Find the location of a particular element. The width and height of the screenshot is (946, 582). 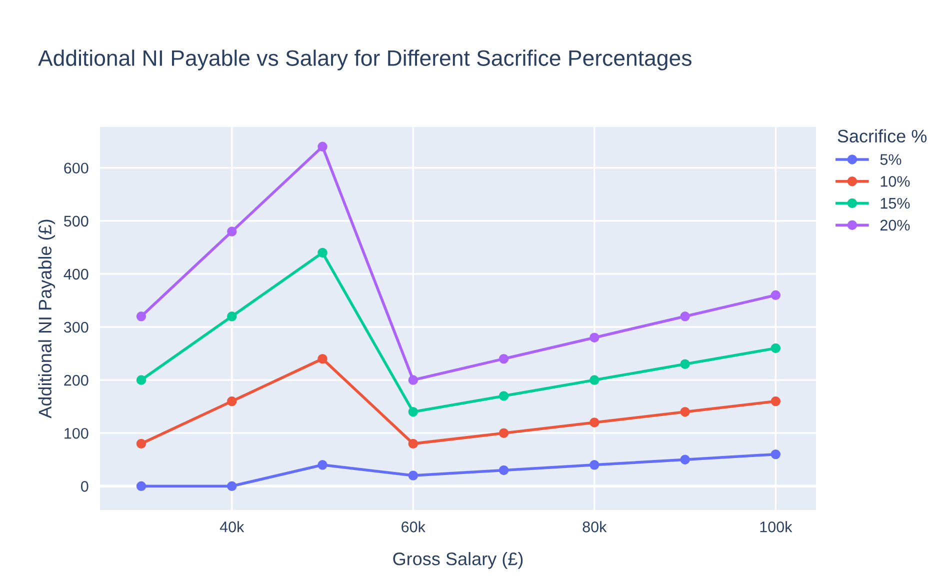

legend-label: 15% is located at coordinates (895, 203).